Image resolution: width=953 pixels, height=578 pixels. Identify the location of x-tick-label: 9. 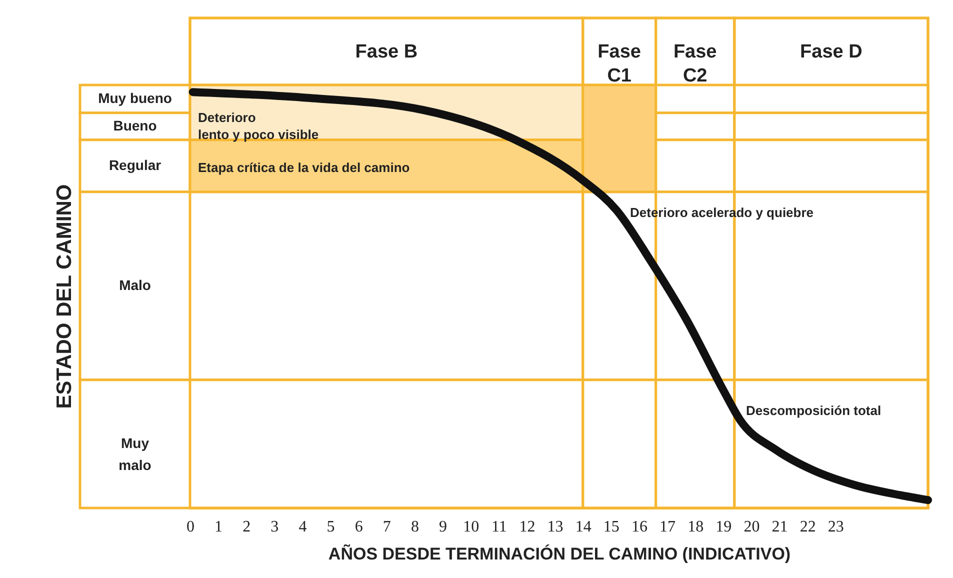
(443, 527).